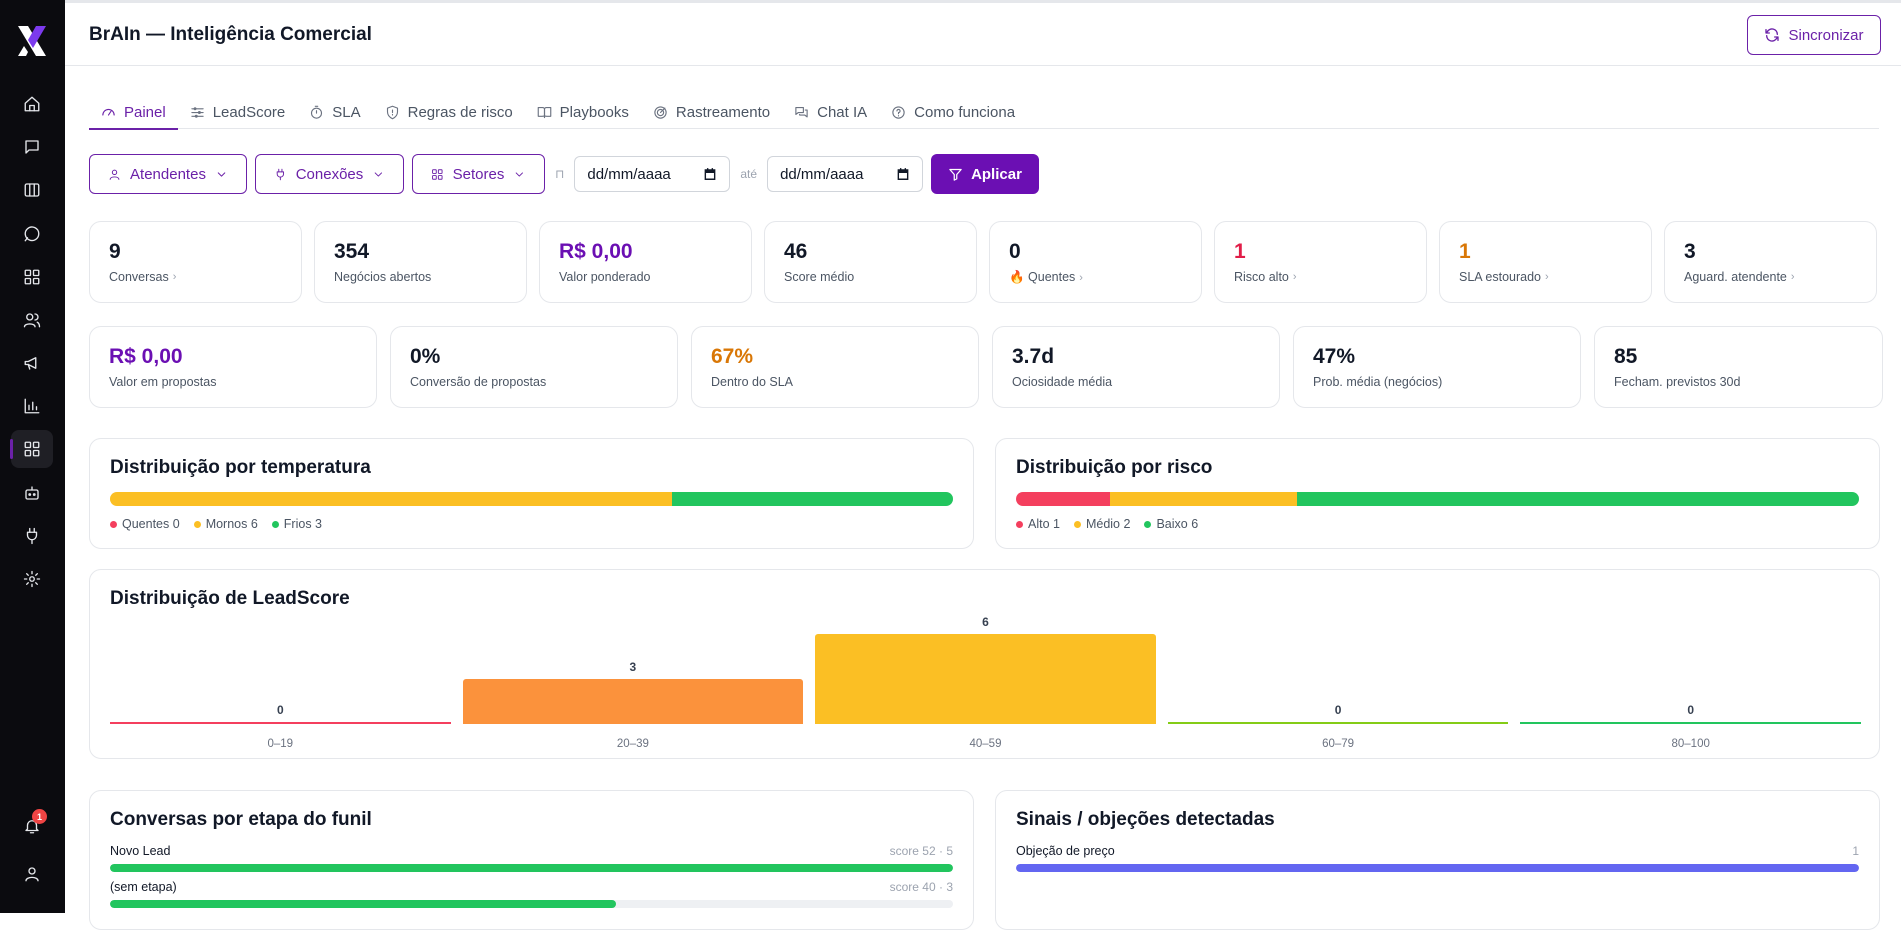  Describe the element at coordinates (32, 320) in the screenshot. I see `users-icon` at that location.